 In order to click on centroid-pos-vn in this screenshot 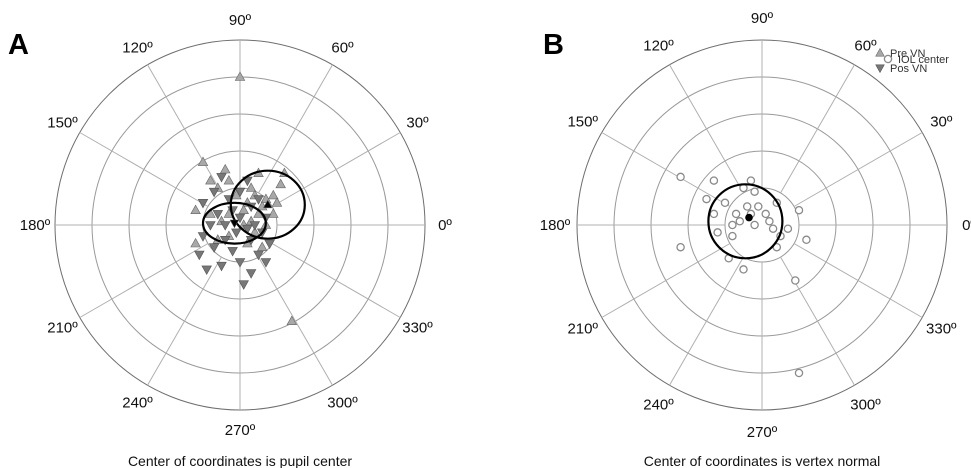, I will do `click(234, 224)`.